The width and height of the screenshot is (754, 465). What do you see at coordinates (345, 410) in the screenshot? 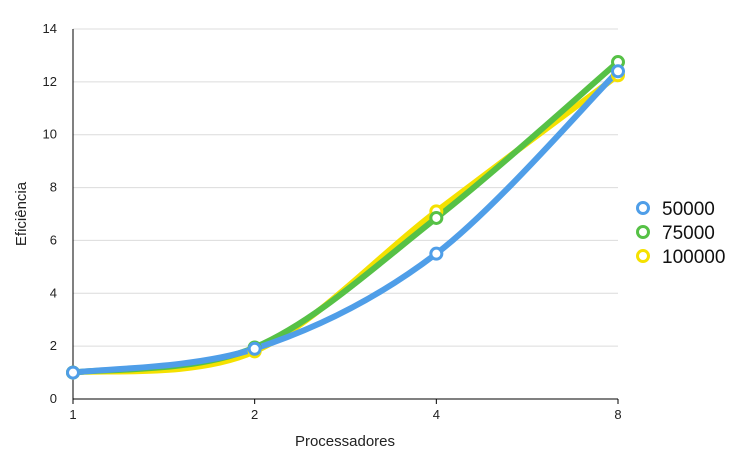
I see `x-tick-labels: 1 2 4 8` at bounding box center [345, 410].